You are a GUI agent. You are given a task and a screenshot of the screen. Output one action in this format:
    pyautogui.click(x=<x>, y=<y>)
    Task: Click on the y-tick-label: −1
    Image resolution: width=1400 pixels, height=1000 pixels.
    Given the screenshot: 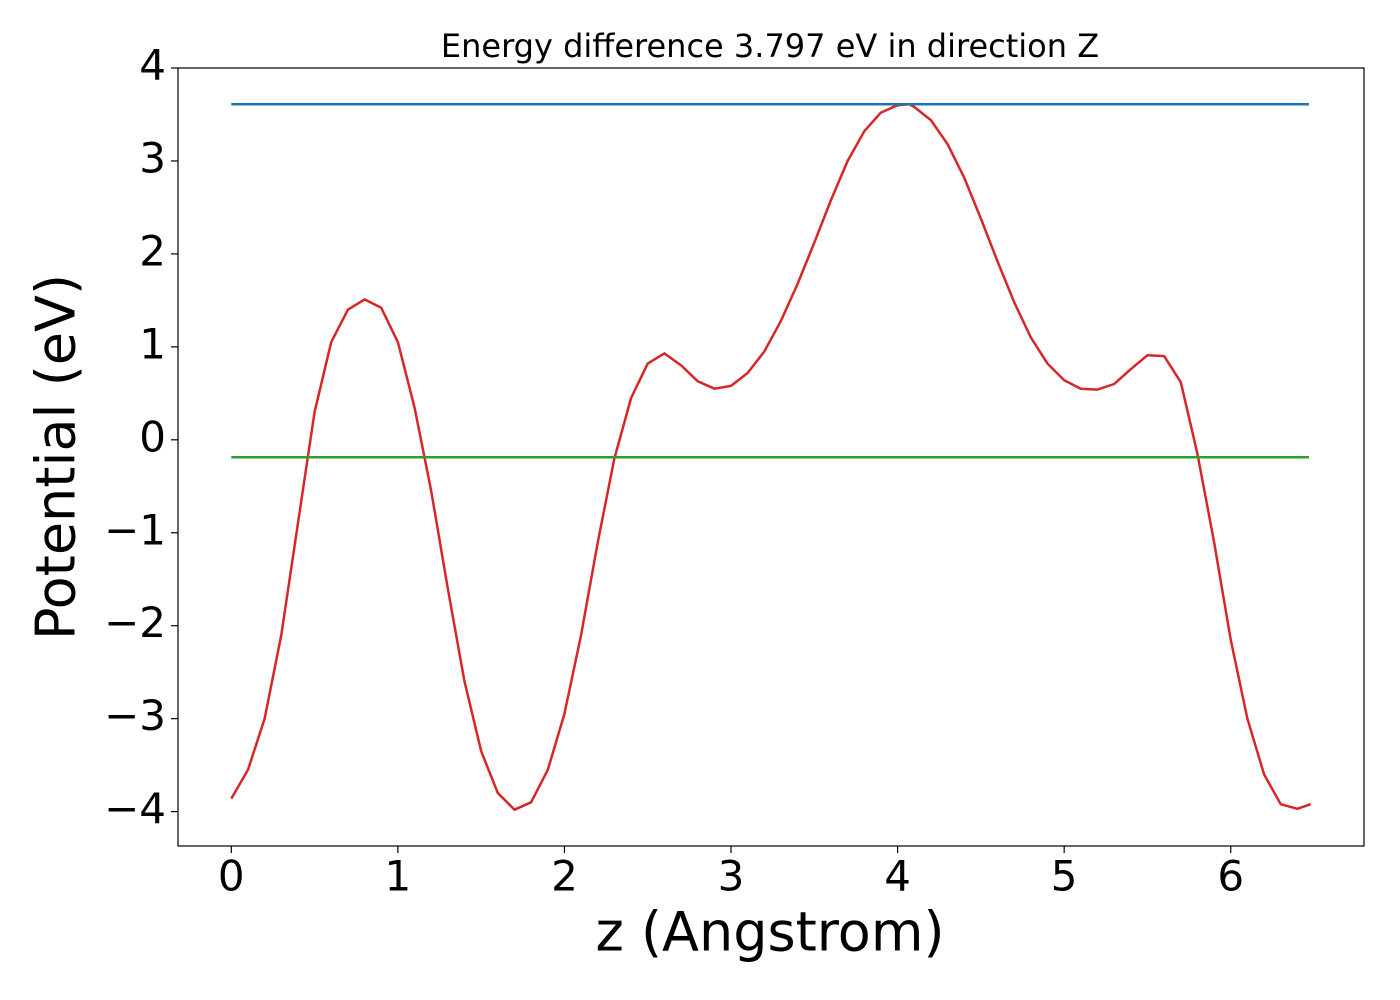 What is the action you would take?
    pyautogui.click(x=135, y=529)
    